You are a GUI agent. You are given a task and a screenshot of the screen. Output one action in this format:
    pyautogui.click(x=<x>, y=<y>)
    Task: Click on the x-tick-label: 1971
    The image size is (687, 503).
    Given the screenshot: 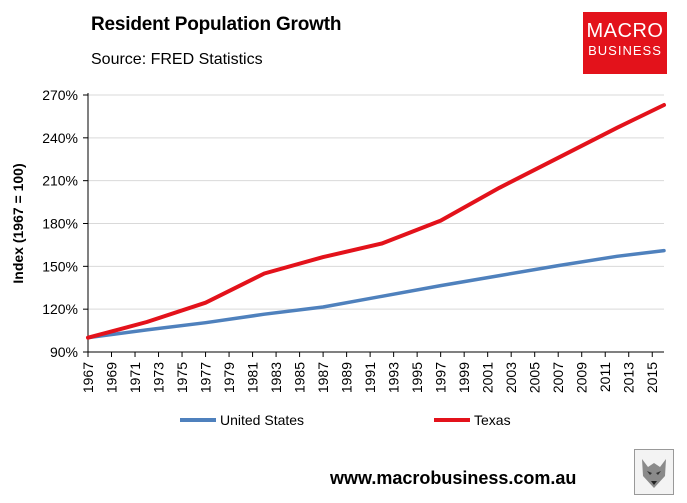 What is the action you would take?
    pyautogui.click(x=135, y=377)
    